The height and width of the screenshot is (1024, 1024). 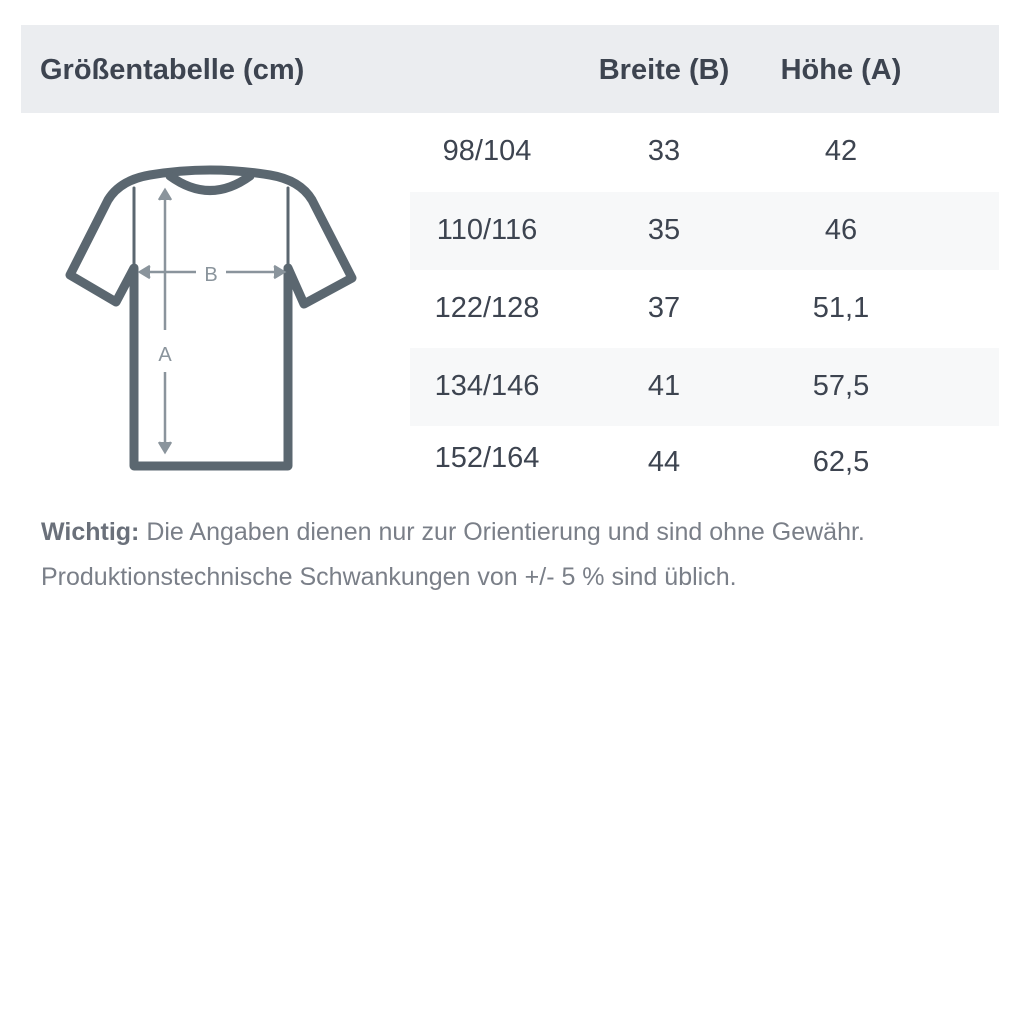 I want to click on page-title: Größentabelle (cm), so click(x=172, y=70).